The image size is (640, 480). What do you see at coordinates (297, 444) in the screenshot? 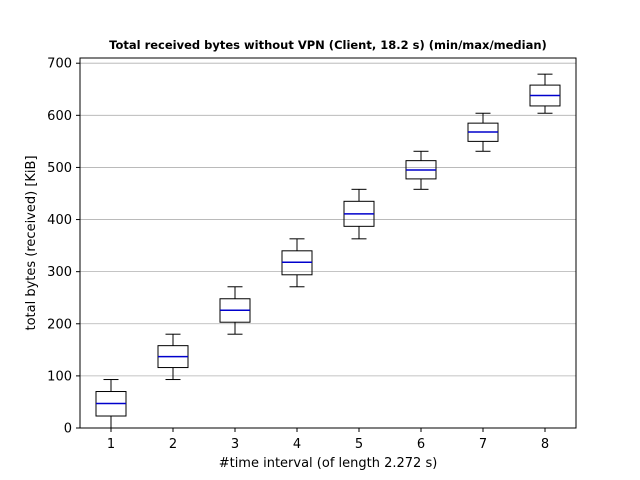
I see `x-tick-label: 4` at bounding box center [297, 444].